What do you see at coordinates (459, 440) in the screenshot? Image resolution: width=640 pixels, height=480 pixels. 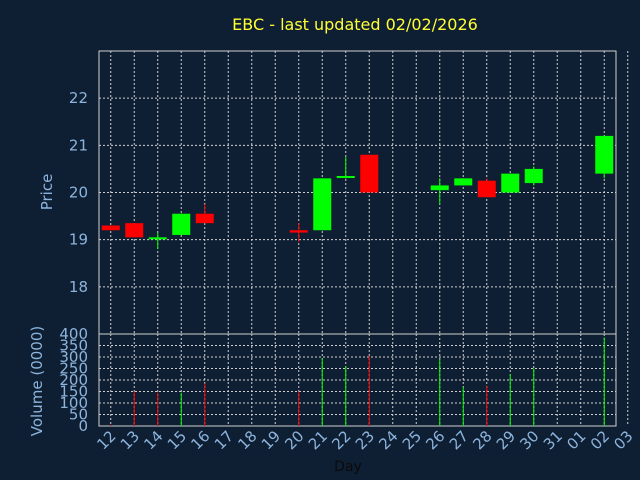 I see `x-tick-label: 27` at bounding box center [459, 440].